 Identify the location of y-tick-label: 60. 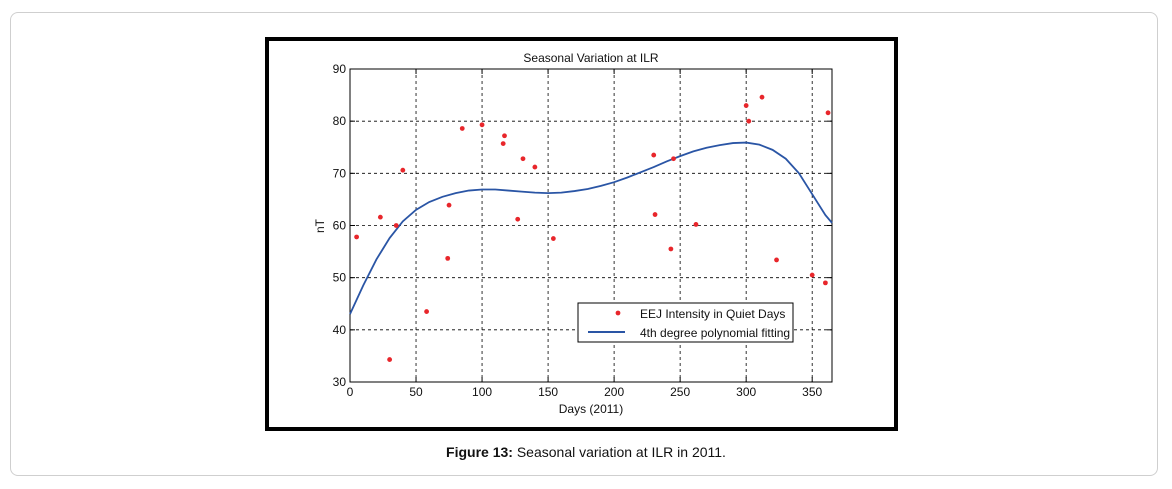
(340, 226).